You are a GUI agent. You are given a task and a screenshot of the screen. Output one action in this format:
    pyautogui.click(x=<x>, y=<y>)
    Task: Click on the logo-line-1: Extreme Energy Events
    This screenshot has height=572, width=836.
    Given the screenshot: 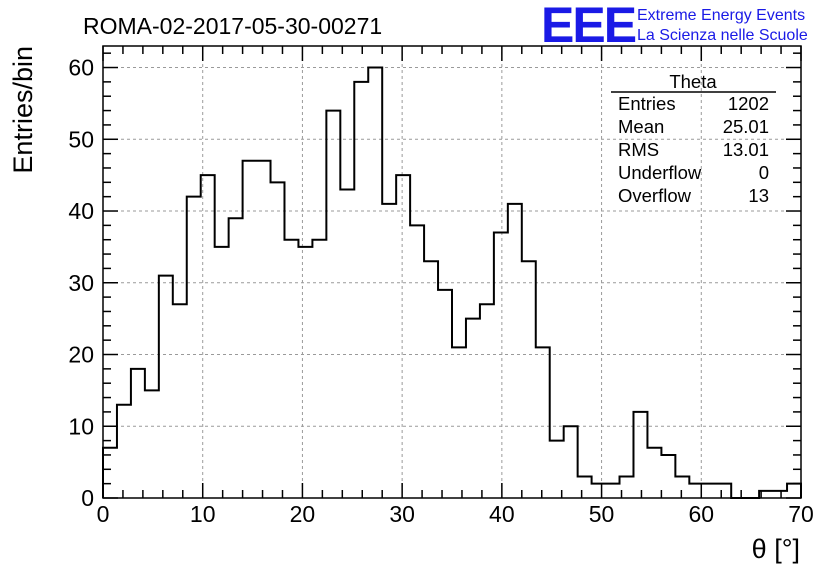 What is the action you would take?
    pyautogui.click(x=721, y=15)
    